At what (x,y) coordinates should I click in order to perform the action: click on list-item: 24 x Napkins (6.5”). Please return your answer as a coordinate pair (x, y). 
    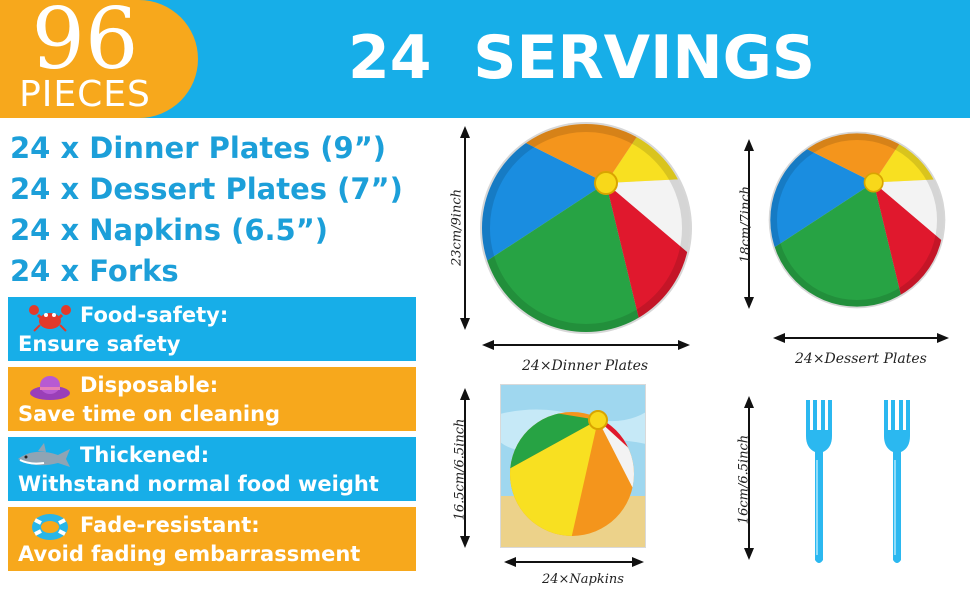
    Looking at the image, I should click on (169, 230).